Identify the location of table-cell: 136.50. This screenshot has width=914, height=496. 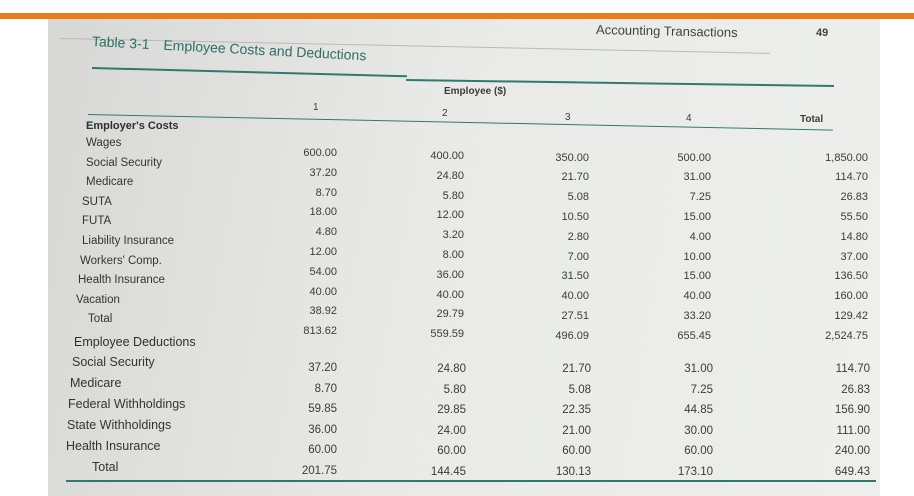
(851, 276).